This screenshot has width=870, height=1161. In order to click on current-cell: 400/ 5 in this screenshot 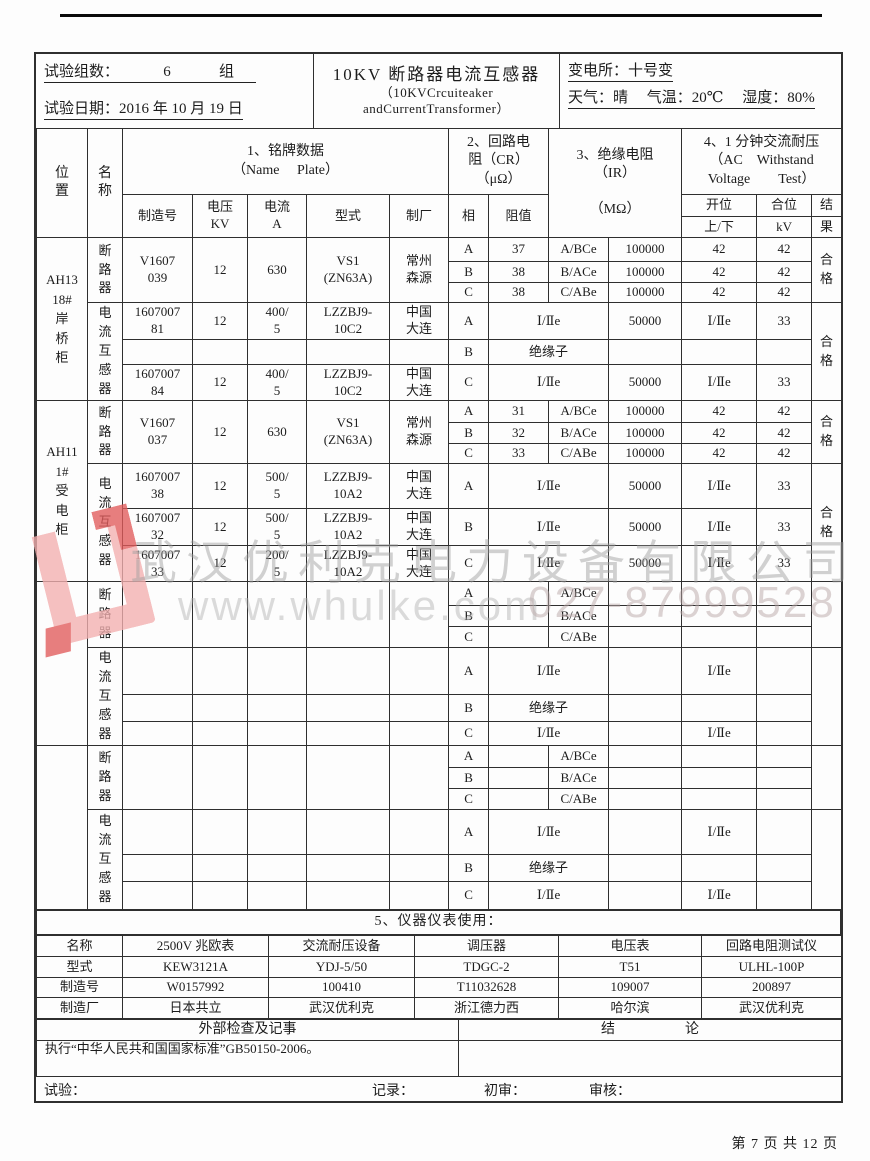, I will do `click(277, 321)`.